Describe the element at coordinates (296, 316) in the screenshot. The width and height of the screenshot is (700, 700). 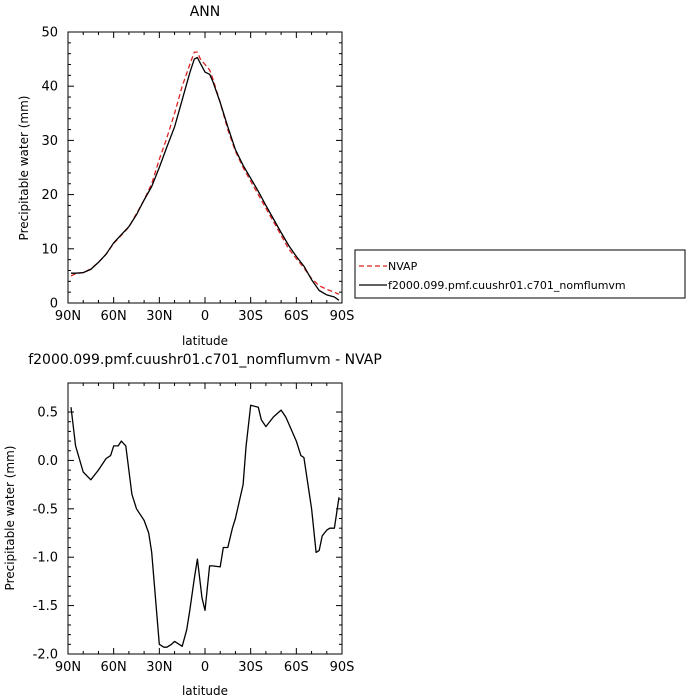
I see `top-x-tick-label: 60S` at that location.